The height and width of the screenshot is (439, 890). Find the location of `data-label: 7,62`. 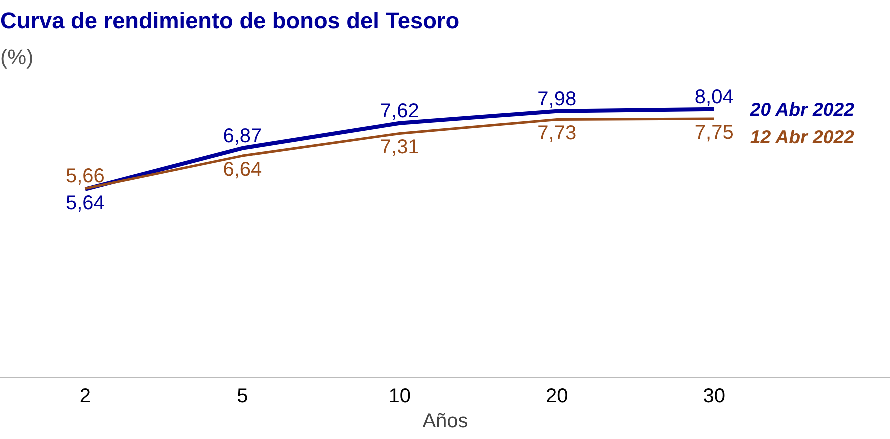

data-label: 7,62 is located at coordinates (400, 111).